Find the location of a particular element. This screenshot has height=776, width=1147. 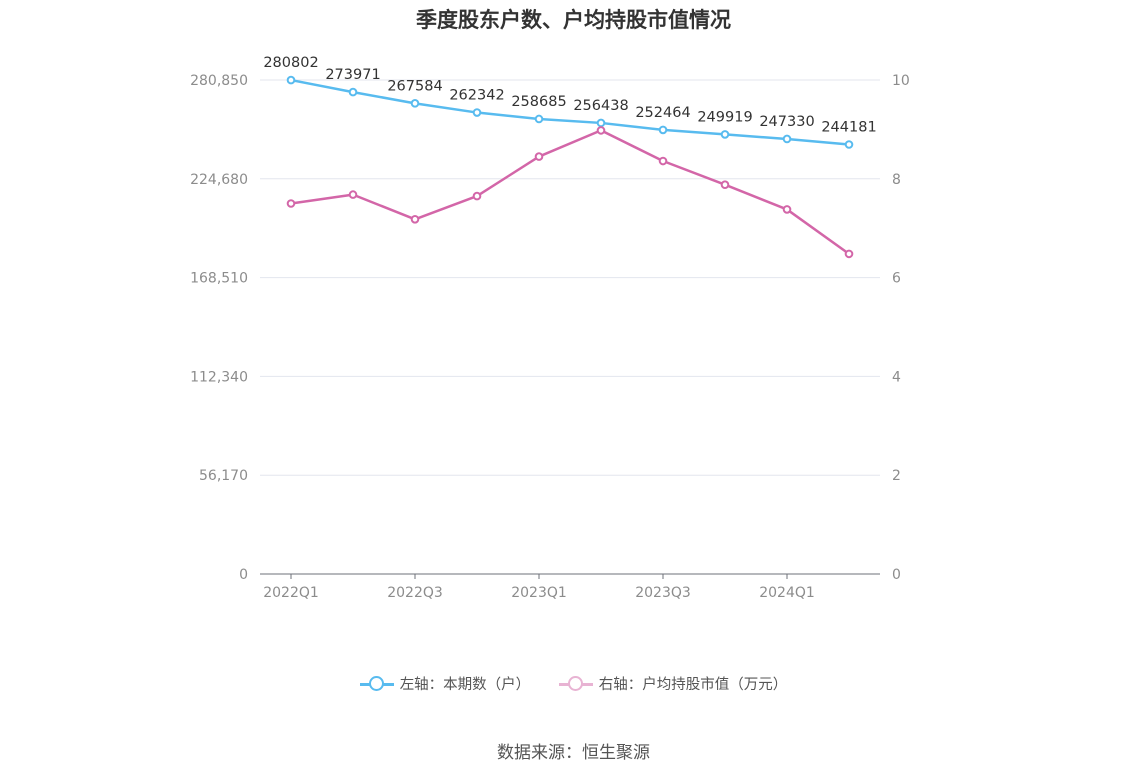

right-axis-tick-label: 8 is located at coordinates (896, 180).